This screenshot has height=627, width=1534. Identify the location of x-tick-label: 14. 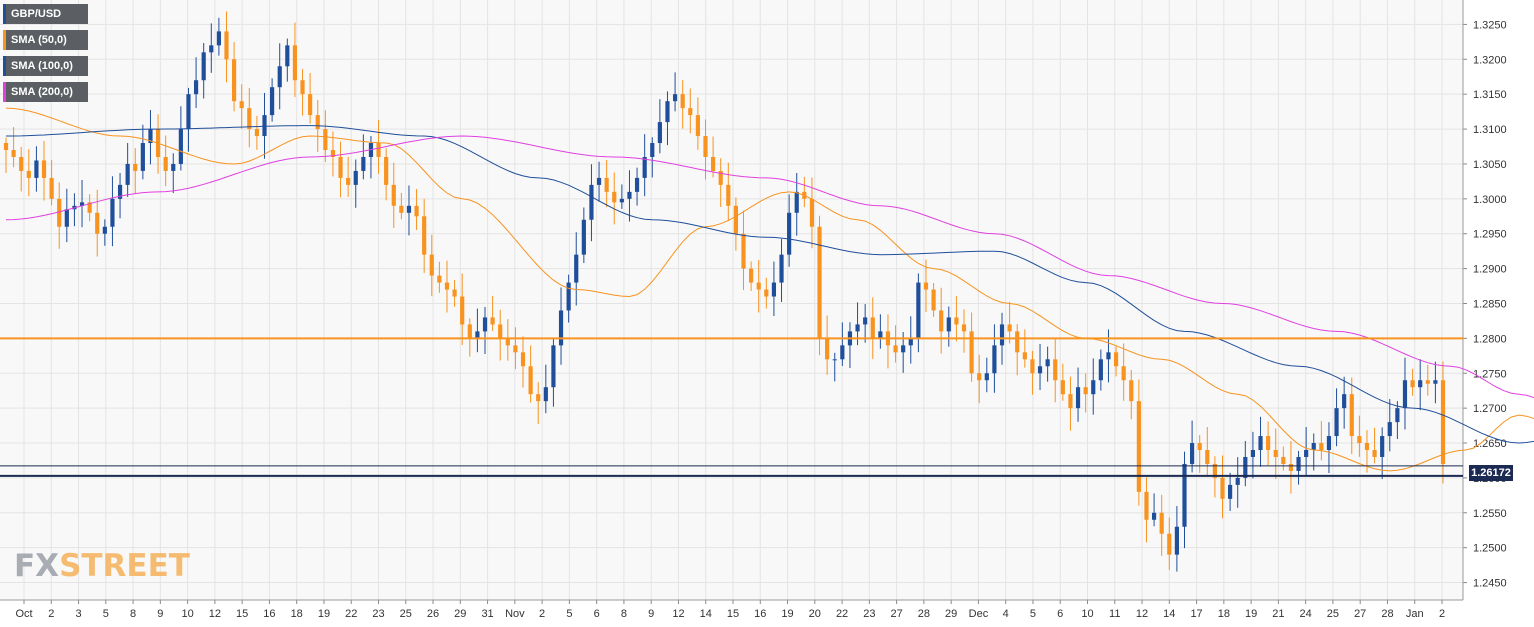
(706, 614).